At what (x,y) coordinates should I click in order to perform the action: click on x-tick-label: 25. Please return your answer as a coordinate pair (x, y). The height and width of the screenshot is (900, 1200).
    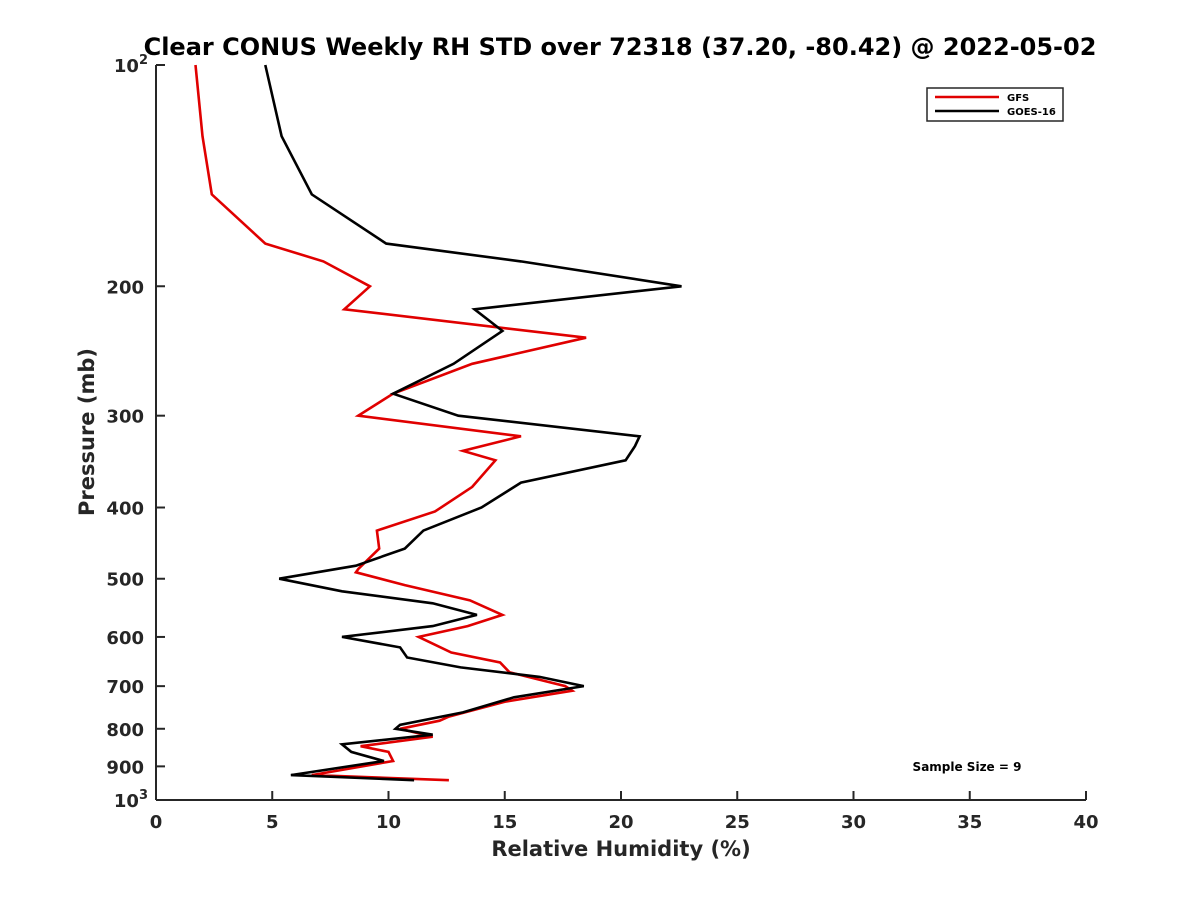
    Looking at the image, I should click on (737, 822).